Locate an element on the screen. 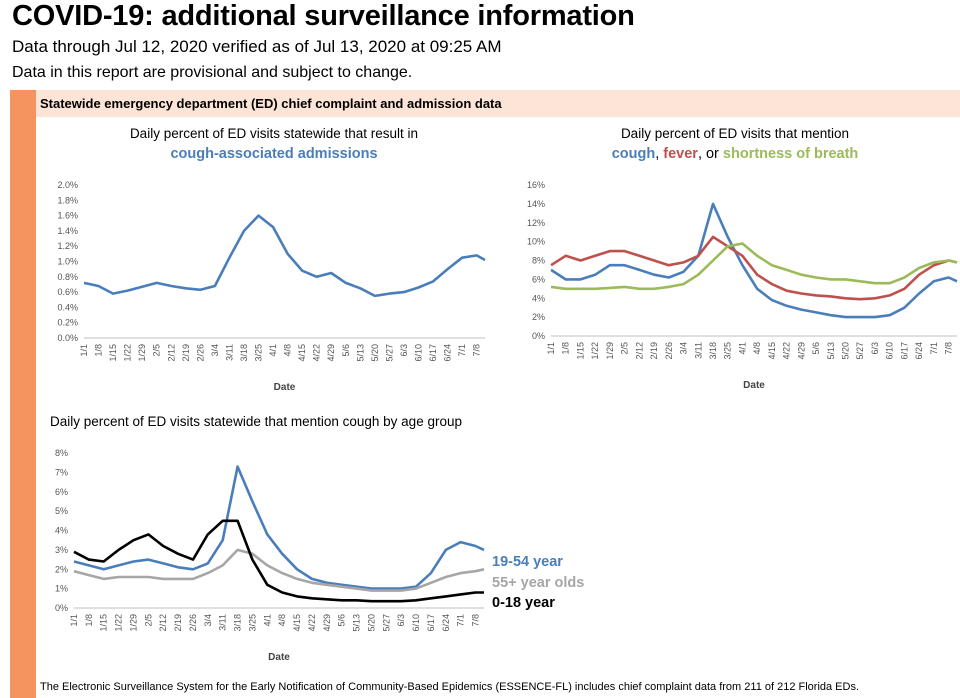 The image size is (960, 698). chart1-xtick-label: 3/25 is located at coordinates (259, 353).